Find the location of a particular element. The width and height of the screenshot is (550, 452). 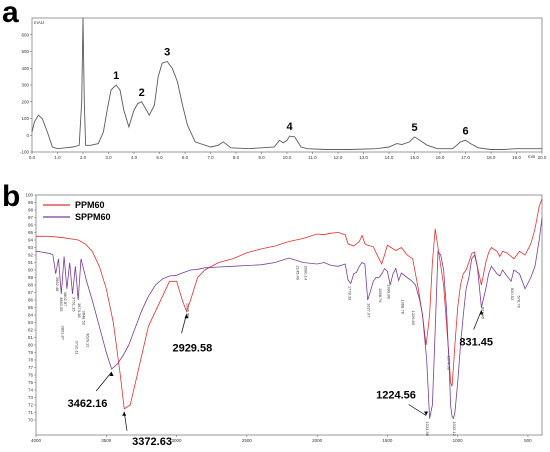

panel-b-y-tick-label: 78 is located at coordinates (31, 360).